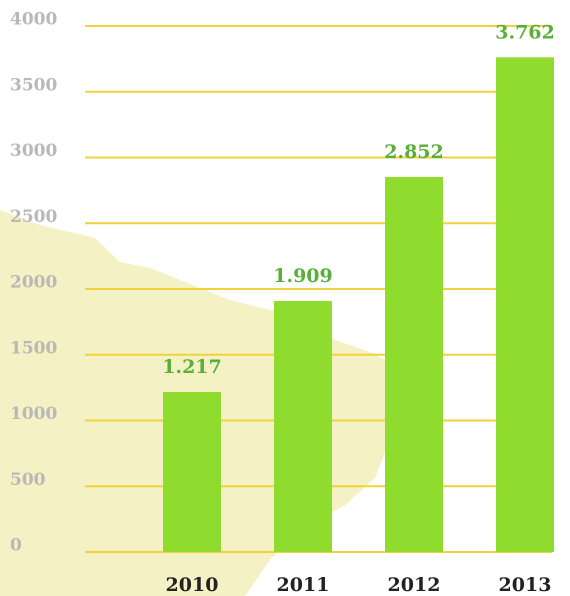 The width and height of the screenshot is (570, 596). Describe the element at coordinates (33, 85) in the screenshot. I see `y-tick-label: 3500` at that location.